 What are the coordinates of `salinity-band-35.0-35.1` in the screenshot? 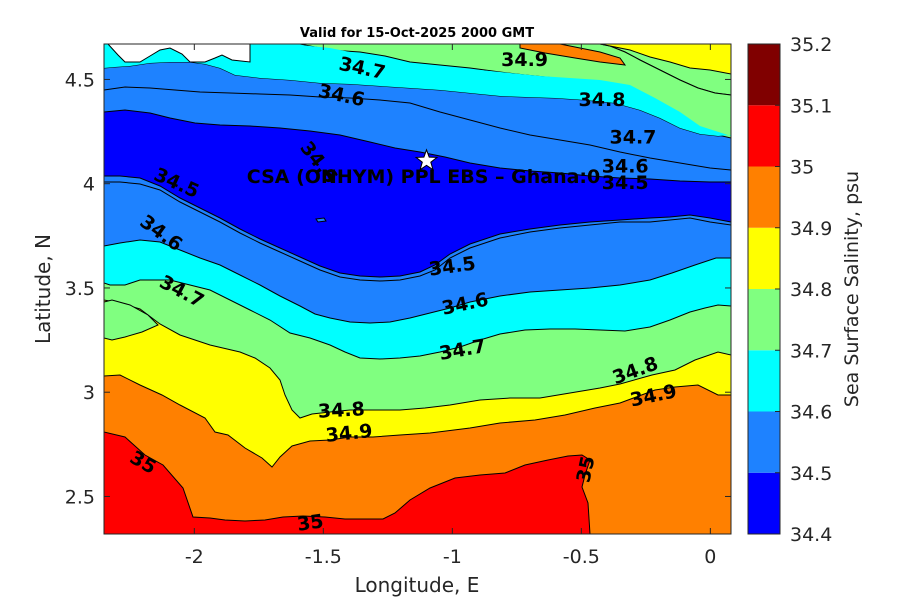 It's located at (347, 482).